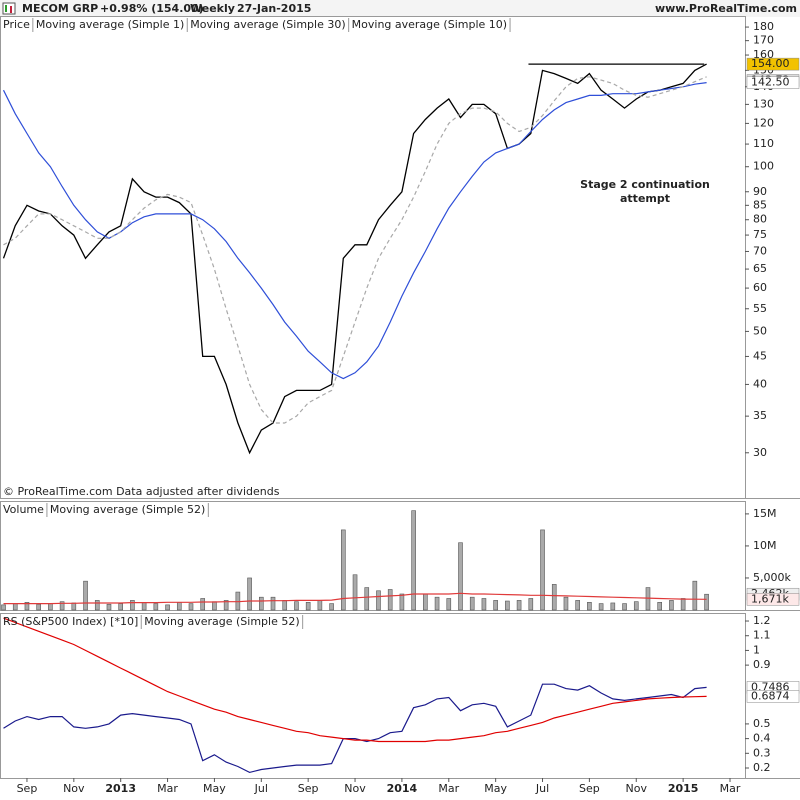  Describe the element at coordinates (760, 330) in the screenshot. I see `y-tick-label: 50` at that location.